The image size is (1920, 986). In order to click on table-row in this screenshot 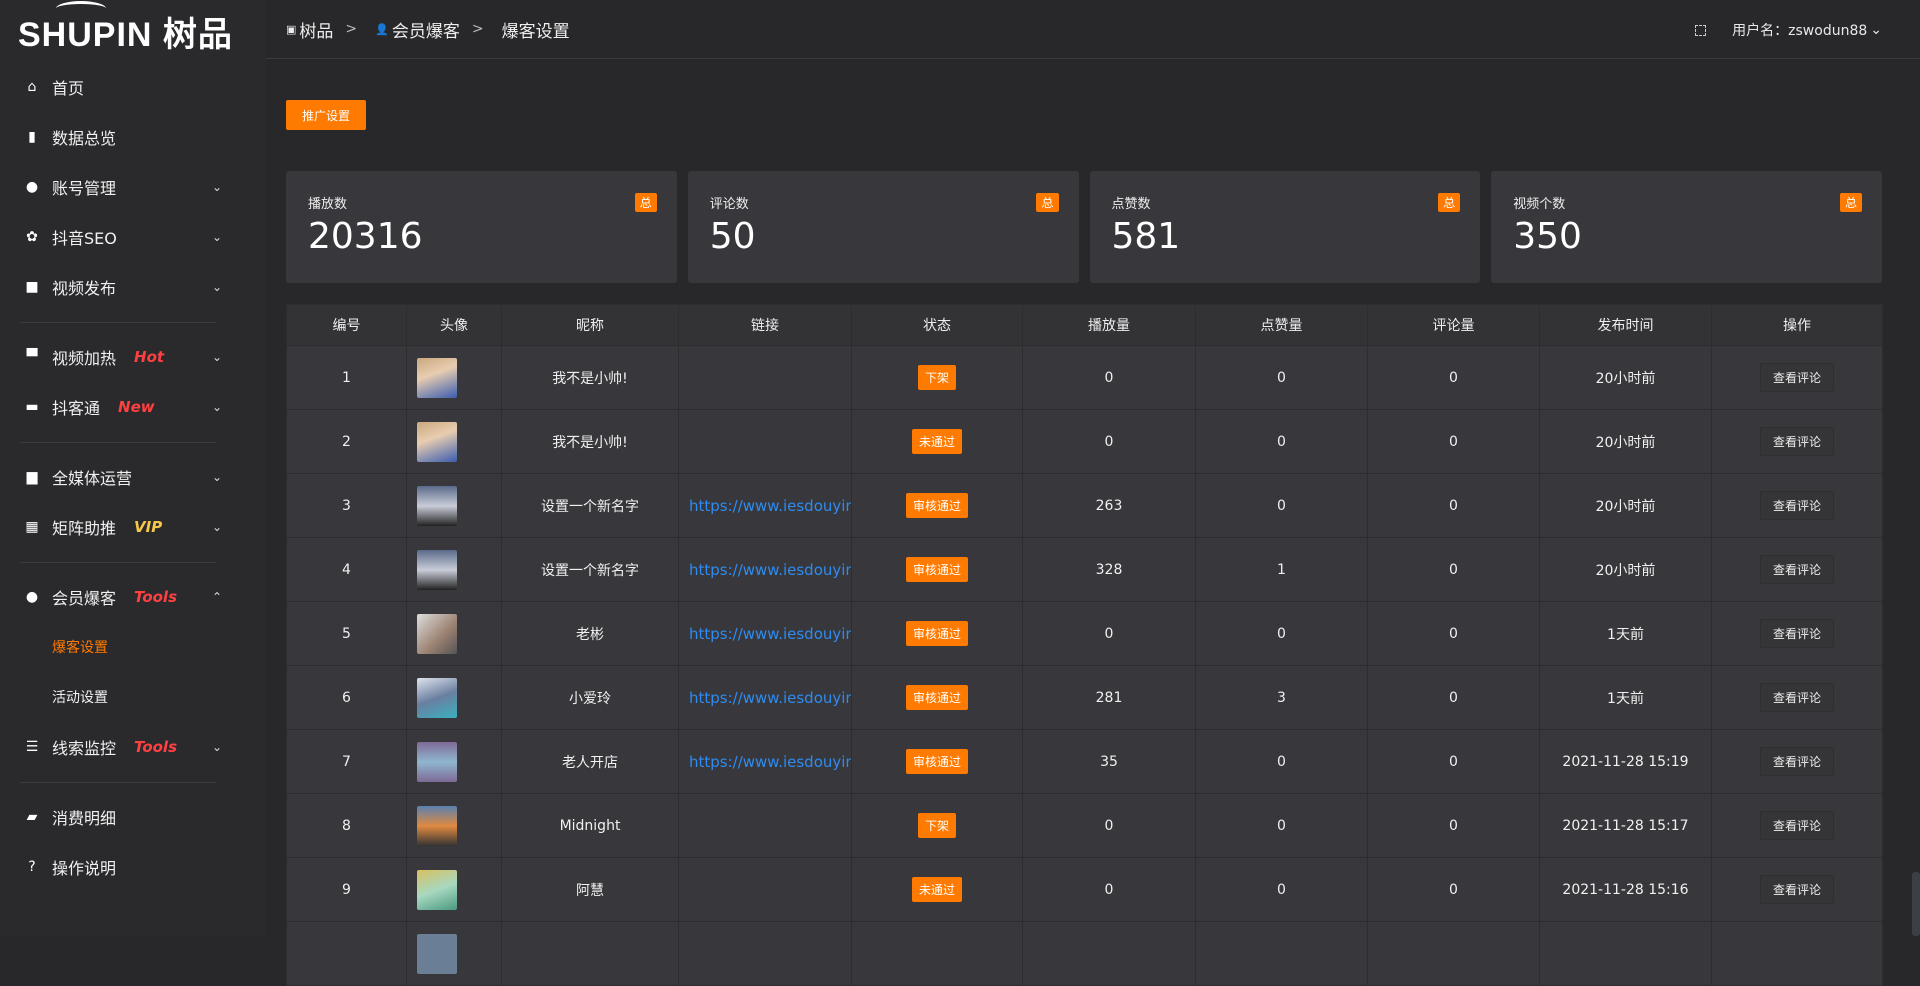, I will do `click(1084, 953)`.